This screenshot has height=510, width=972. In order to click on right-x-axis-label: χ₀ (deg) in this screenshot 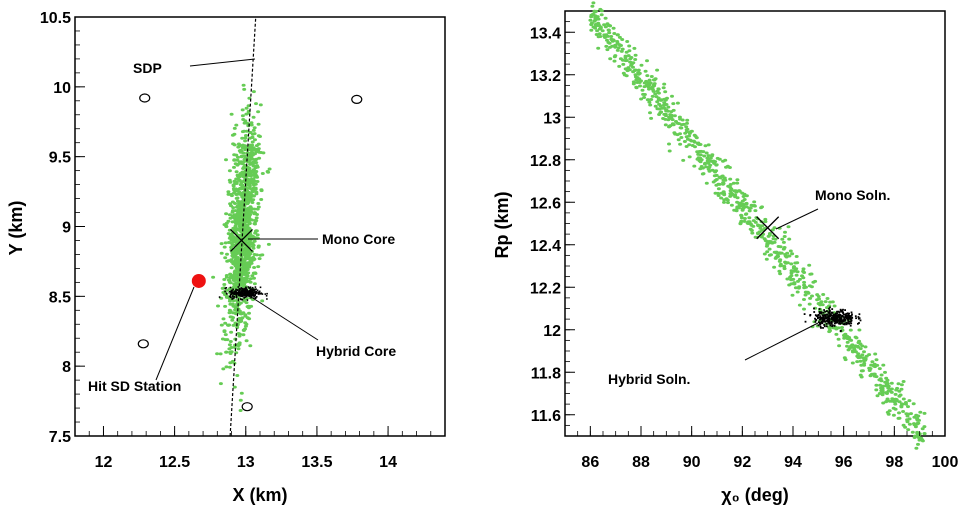, I will do `click(754, 495)`.